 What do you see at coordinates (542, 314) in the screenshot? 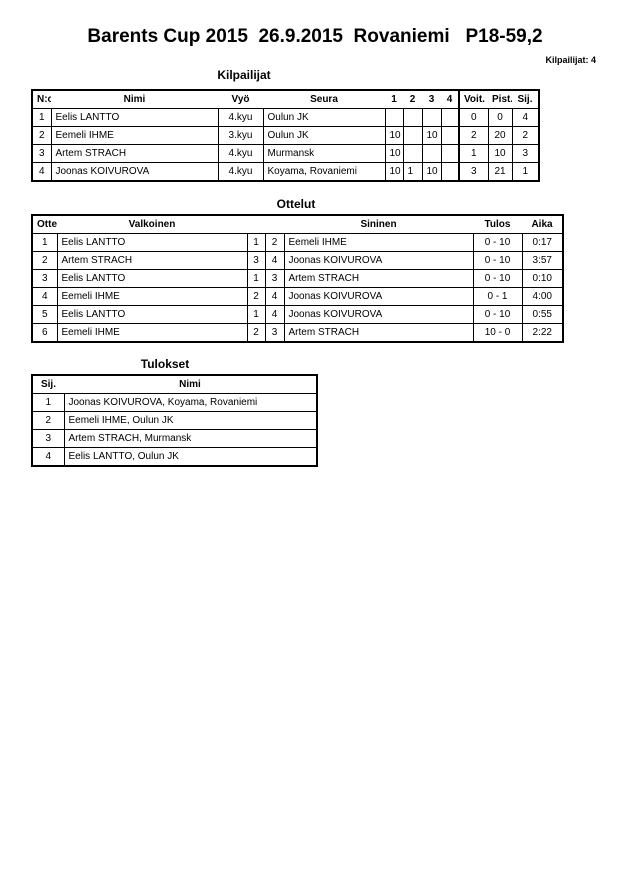
I see `table-cell: 0:55` at bounding box center [542, 314].